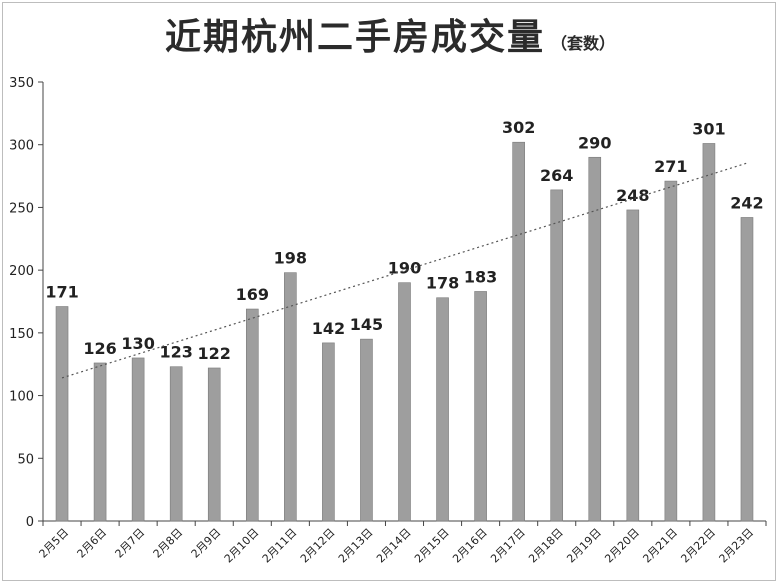 Image resolution: width=780 pixels, height=585 pixels. Describe the element at coordinates (556, 175) in the screenshot. I see `bar-value-label: 264` at that location.